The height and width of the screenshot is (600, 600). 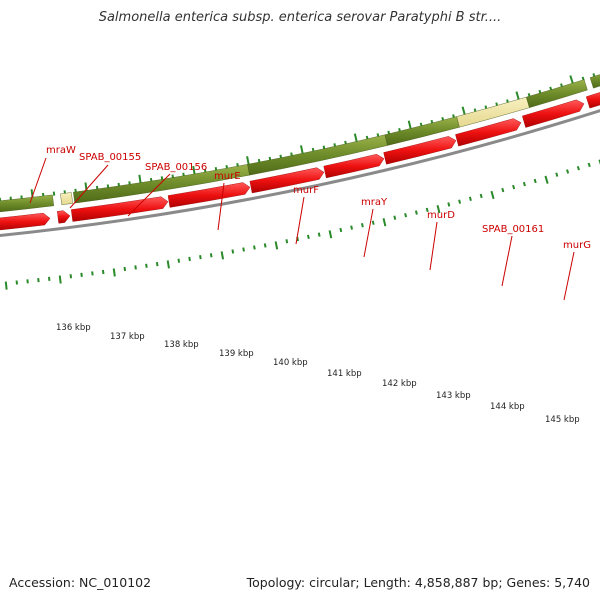 What do you see at coordinates (513, 229) in the screenshot?
I see `gene-label: SPAB_00161` at bounding box center [513, 229].